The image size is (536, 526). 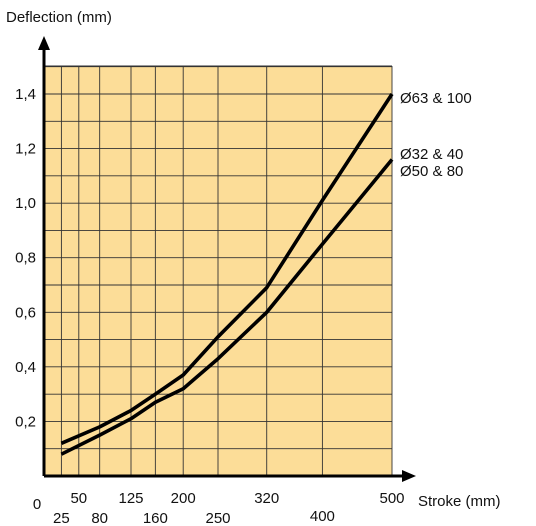 I want to click on y-tick-label: 1,2, so click(x=25, y=149).